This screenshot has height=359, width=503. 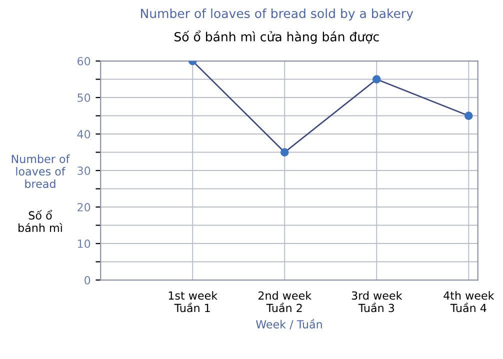 I want to click on y-tick-label: 40, so click(x=83, y=134).